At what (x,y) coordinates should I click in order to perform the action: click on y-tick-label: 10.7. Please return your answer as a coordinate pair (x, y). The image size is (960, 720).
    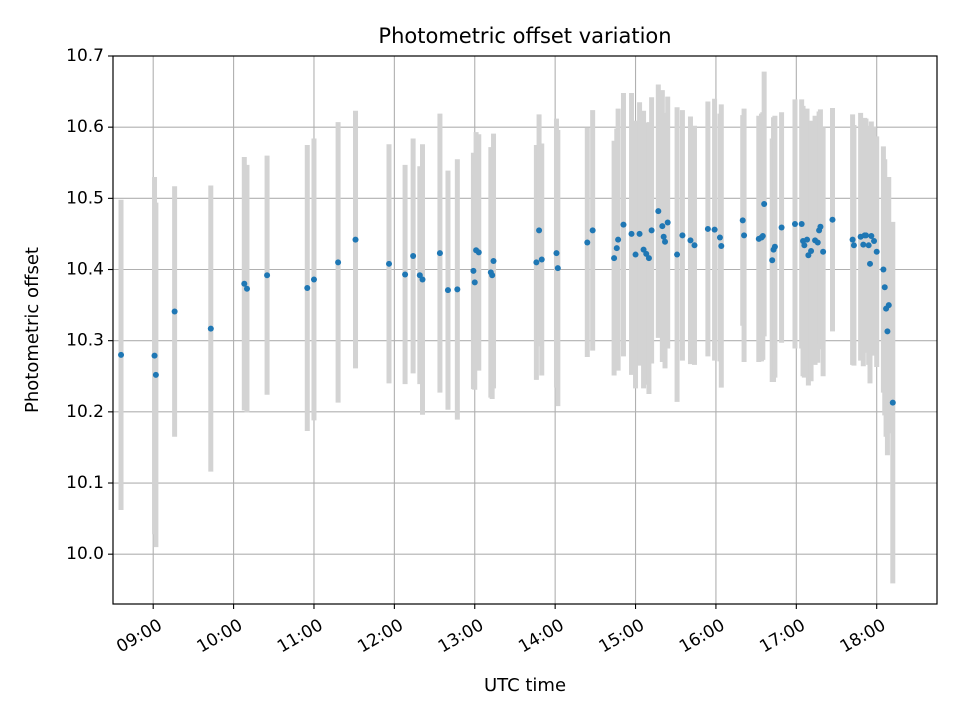
    Looking at the image, I should click on (85, 56).